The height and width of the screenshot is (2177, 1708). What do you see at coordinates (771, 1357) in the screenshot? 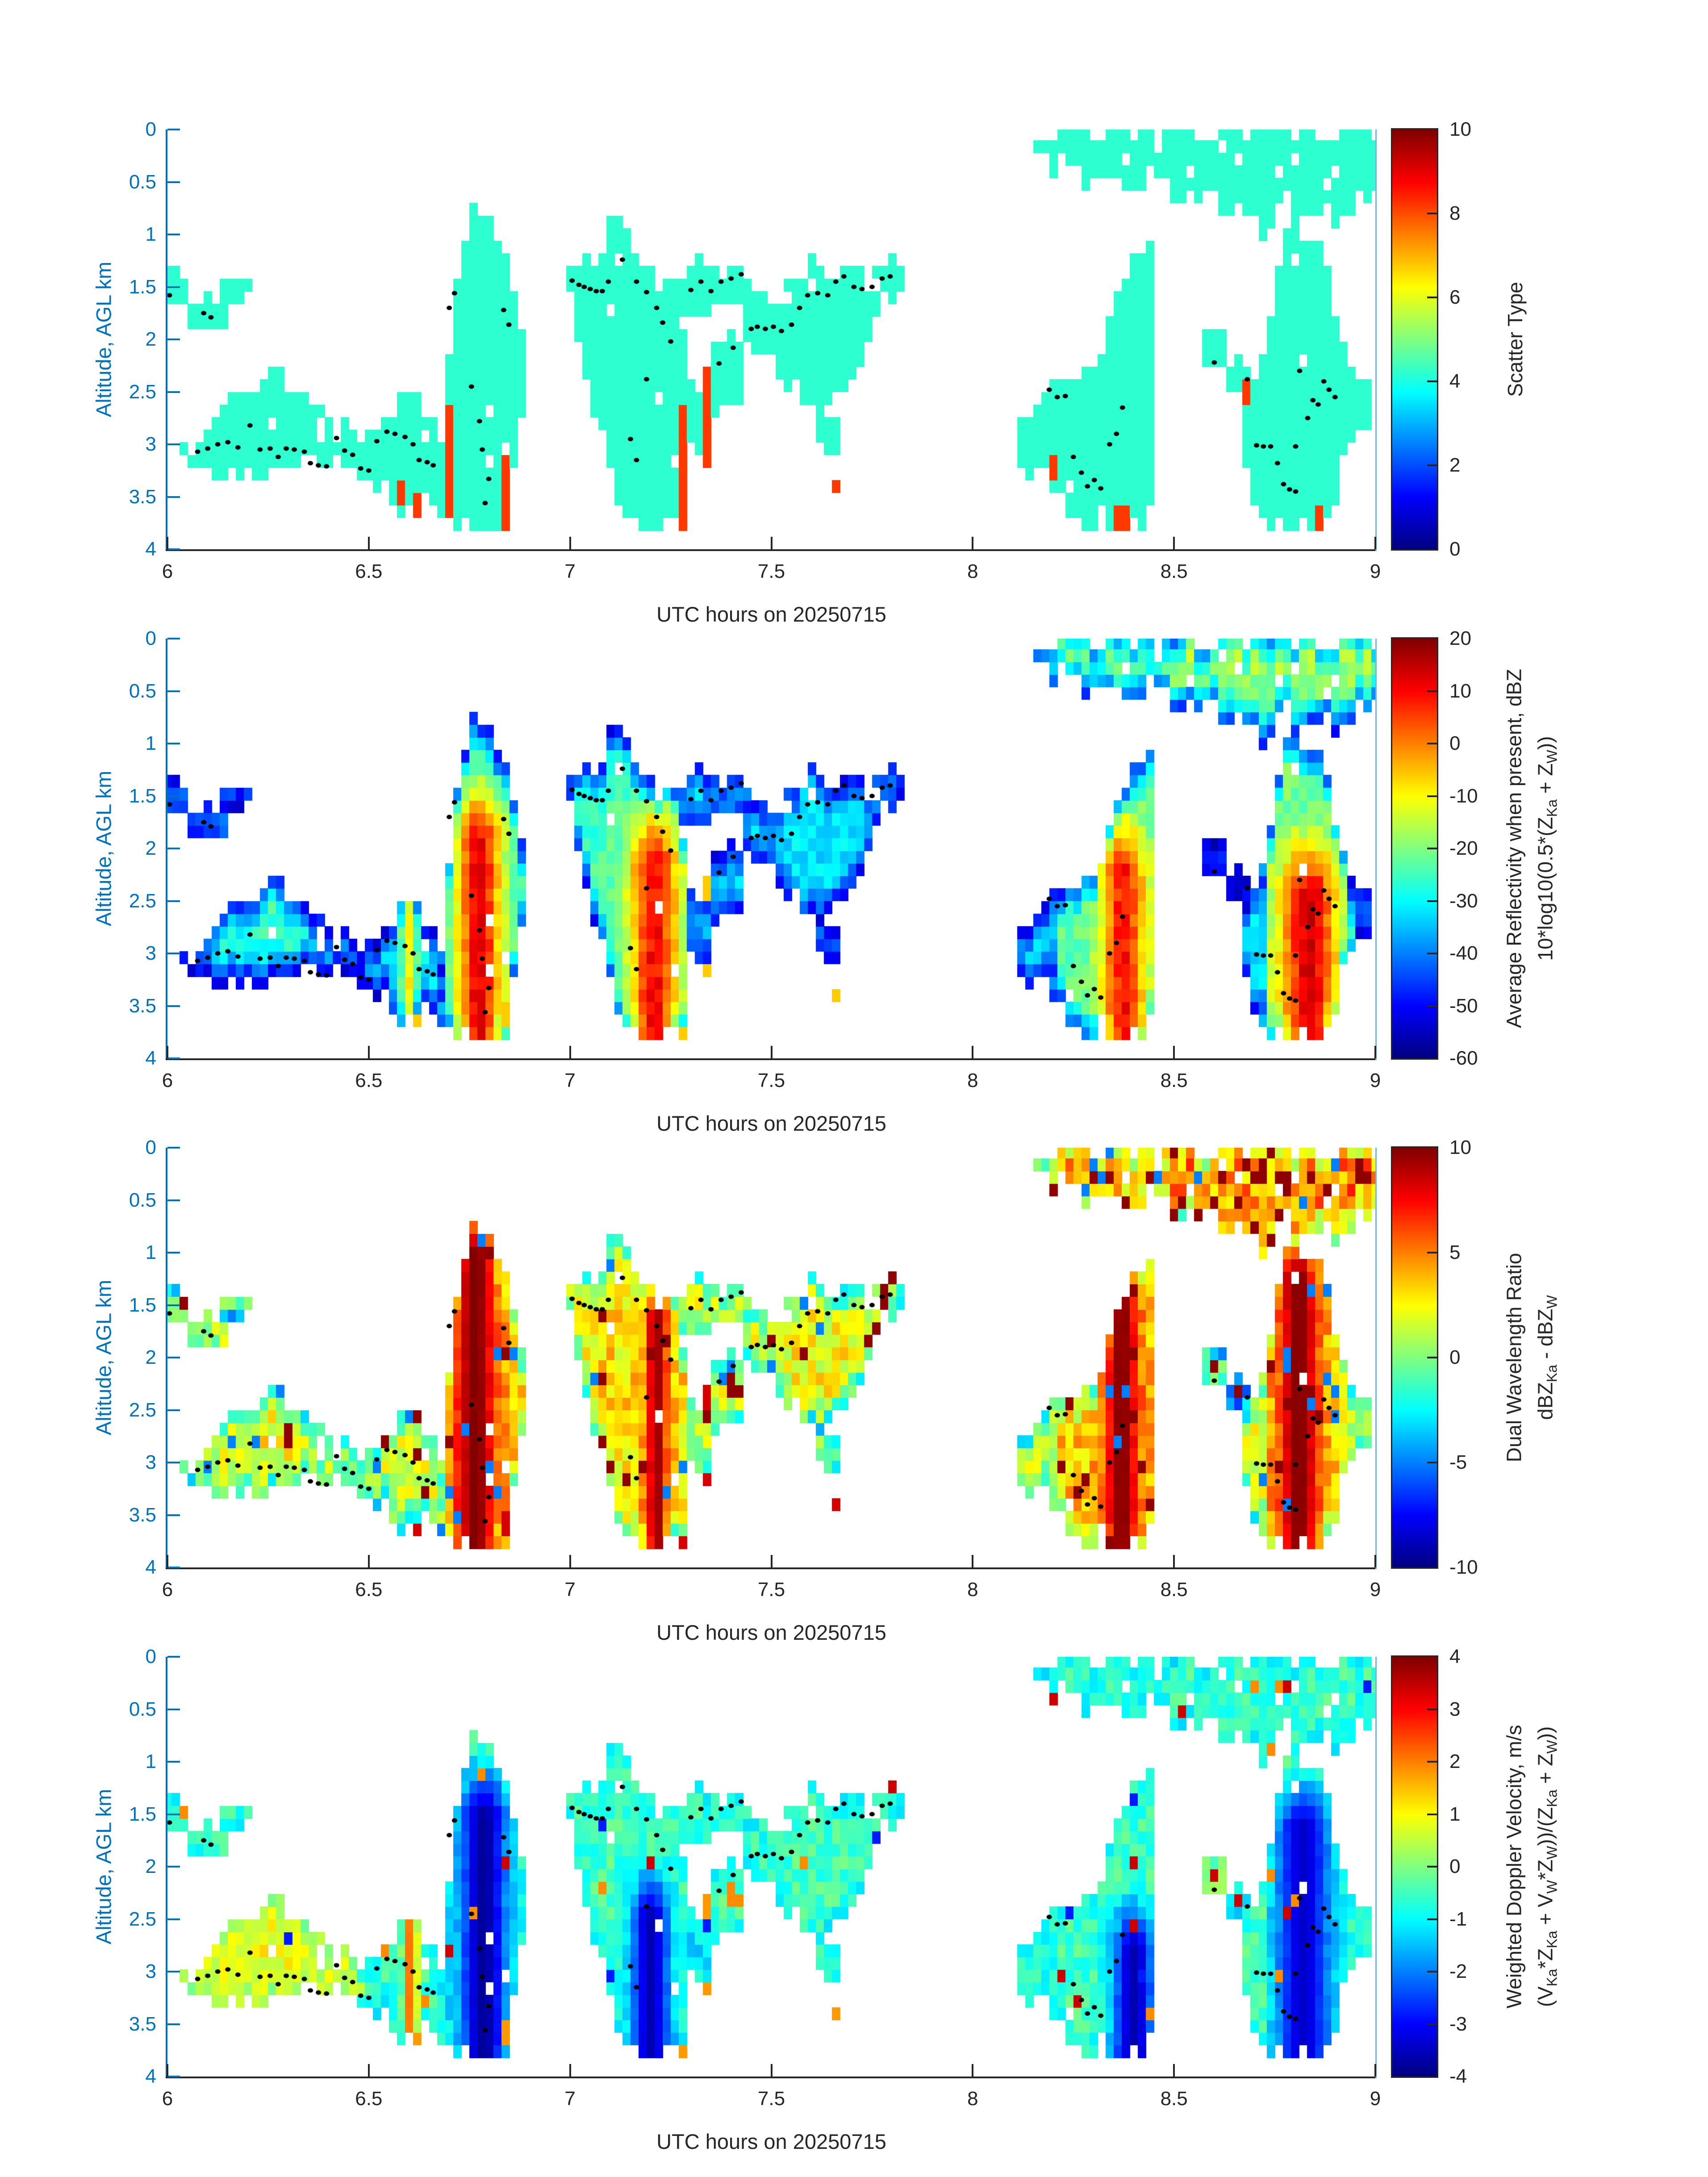
I see `heatmap-canvas-dual-wavelength-ratio` at bounding box center [771, 1357].